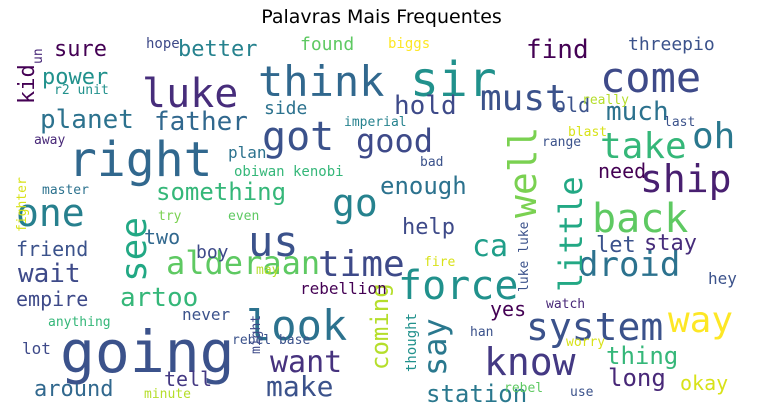 The image size is (763, 415). I want to click on word-take: take, so click(643, 146).